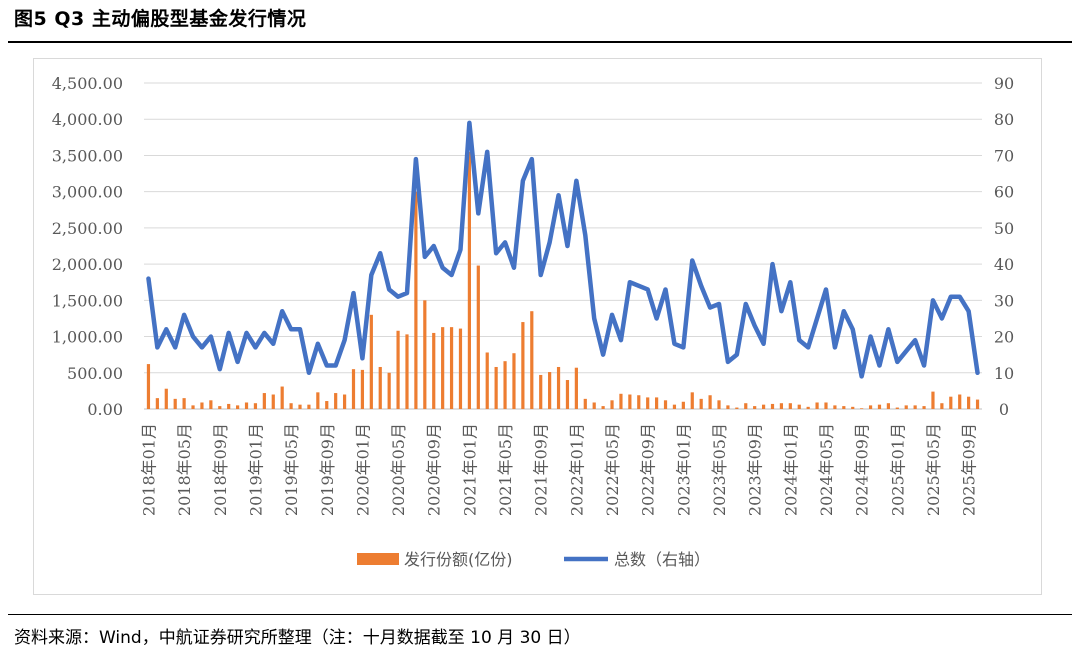 Image resolution: width=1080 pixels, height=653 pixels. What do you see at coordinates (160, 19) in the screenshot?
I see `figure-title: 图5 Q3 主动偏股型基金发行情况` at bounding box center [160, 19].